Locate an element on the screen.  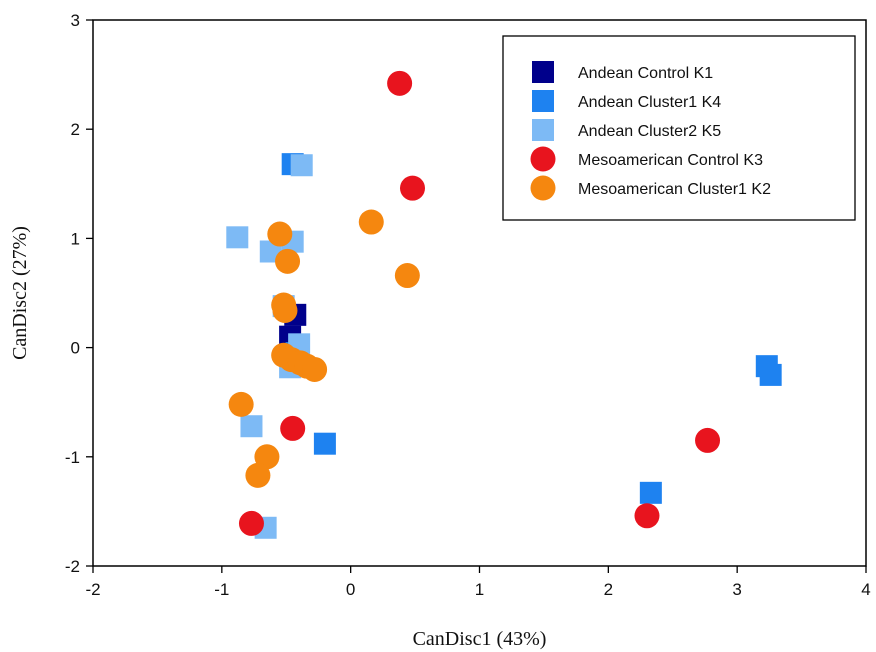
legend-label: Mesoamerican Cluster1 K2 is located at coordinates (674, 189).